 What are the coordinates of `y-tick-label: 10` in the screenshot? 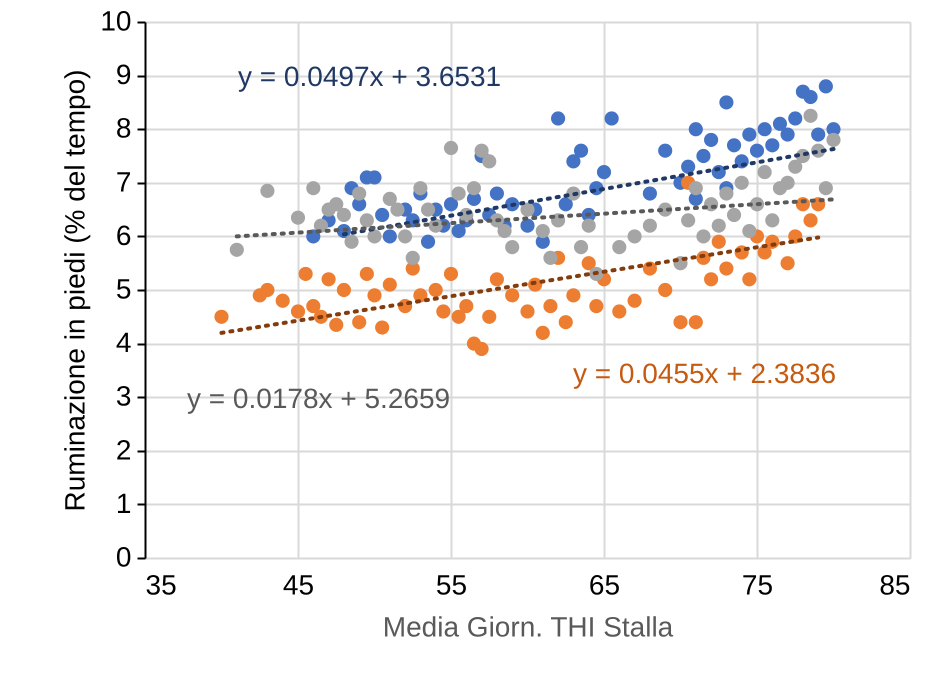 It's located at (116, 21).